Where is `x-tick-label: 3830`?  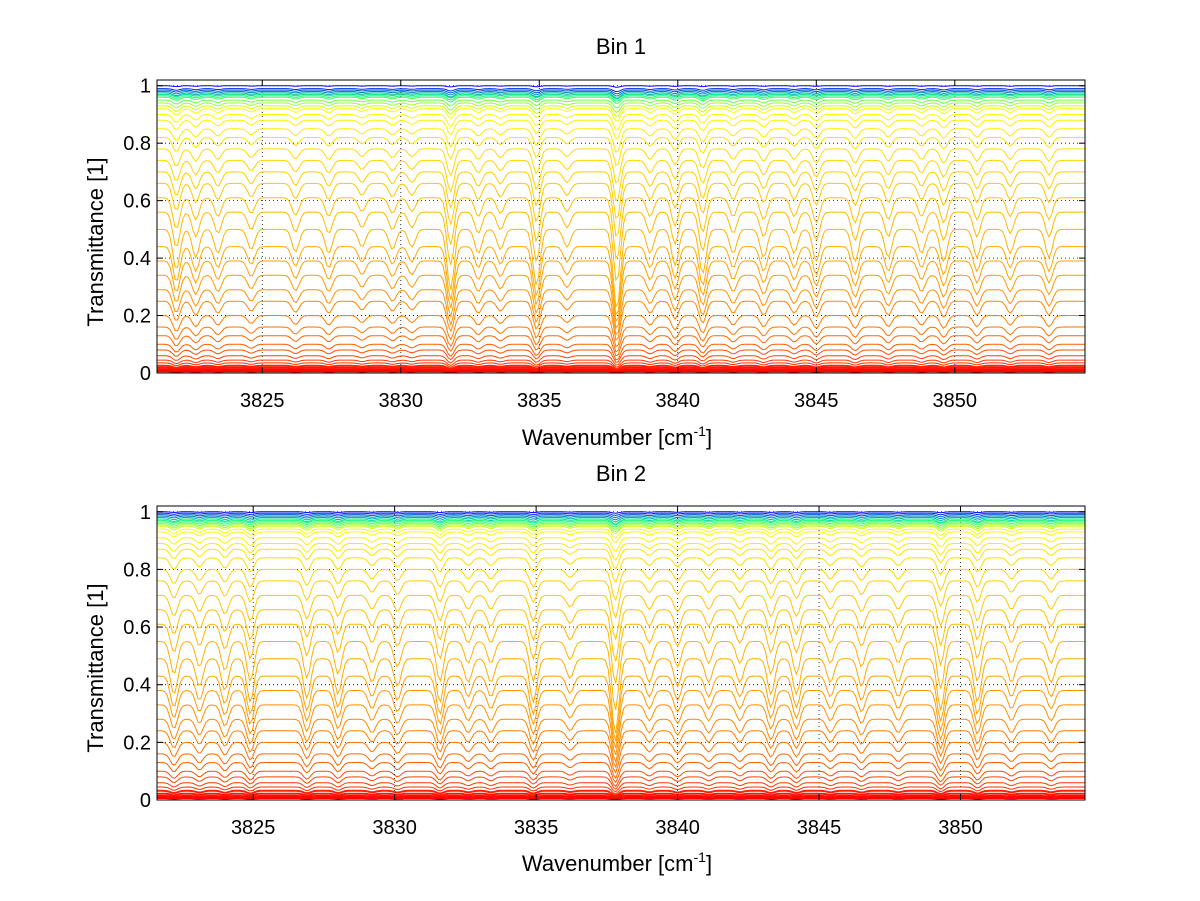 x-tick-label: 3830 is located at coordinates (401, 401).